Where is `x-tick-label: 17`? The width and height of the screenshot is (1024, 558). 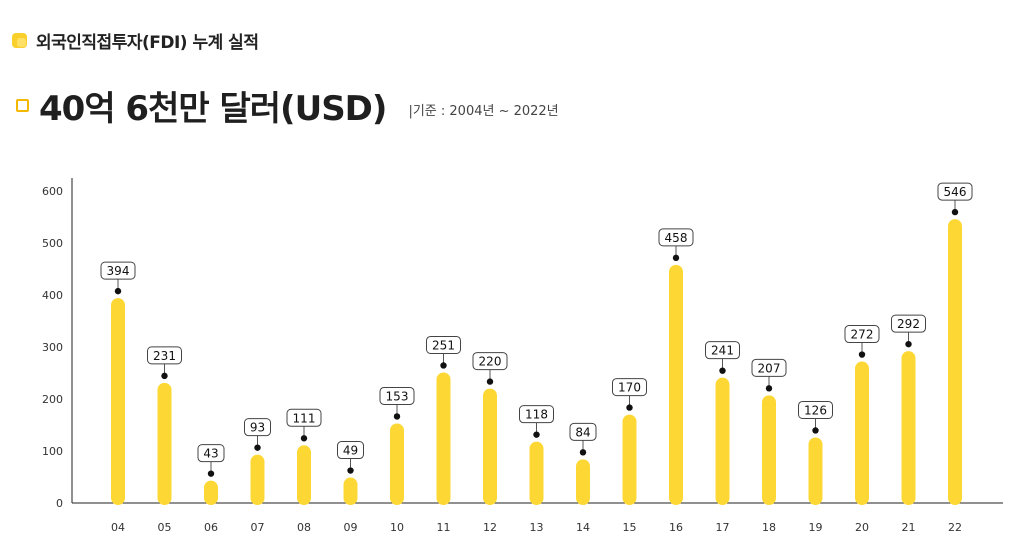 x-tick-label: 17 is located at coordinates (723, 527).